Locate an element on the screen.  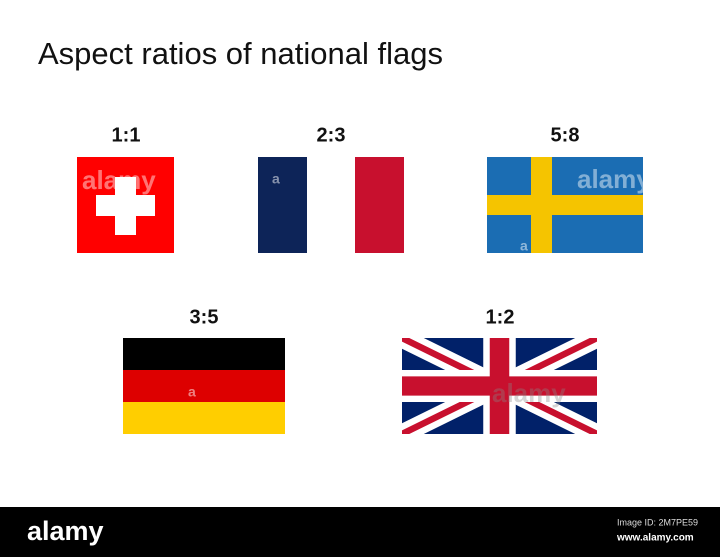
footer-brand: alamy is located at coordinates (65, 531).